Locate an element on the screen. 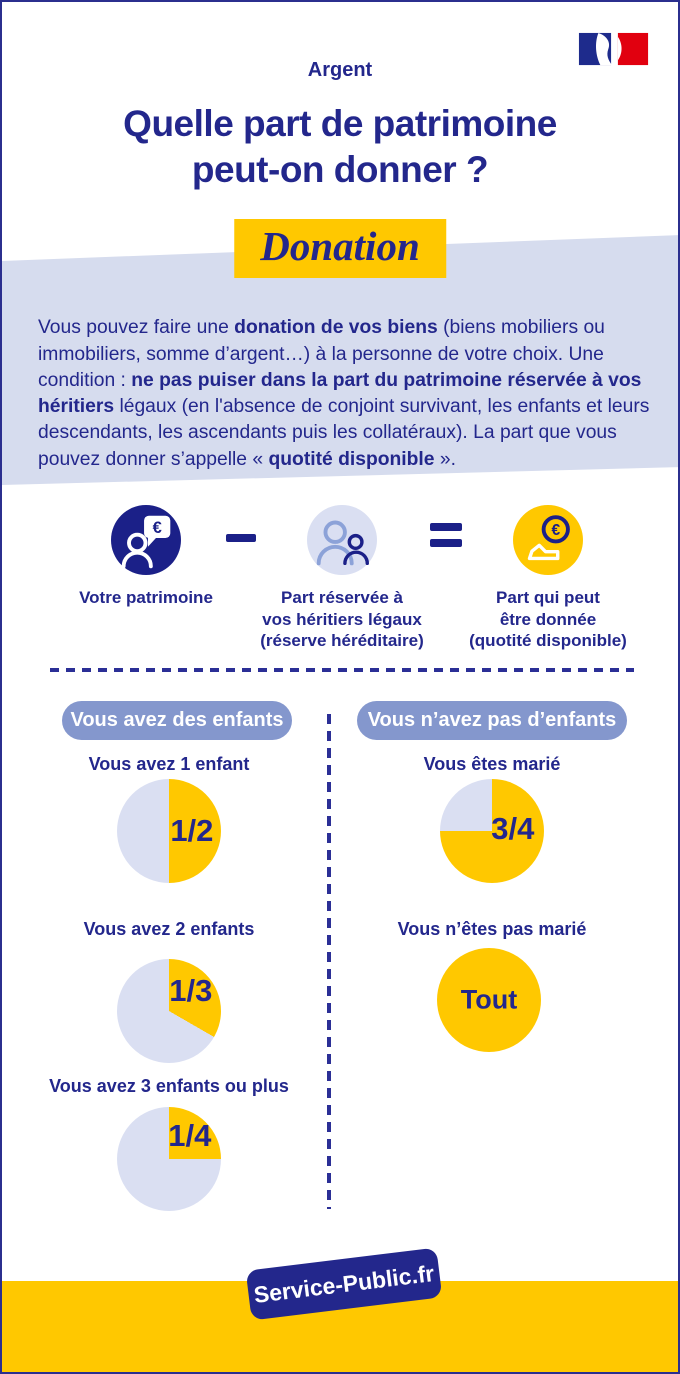  fraction-label: 1/3 is located at coordinates (191, 991).